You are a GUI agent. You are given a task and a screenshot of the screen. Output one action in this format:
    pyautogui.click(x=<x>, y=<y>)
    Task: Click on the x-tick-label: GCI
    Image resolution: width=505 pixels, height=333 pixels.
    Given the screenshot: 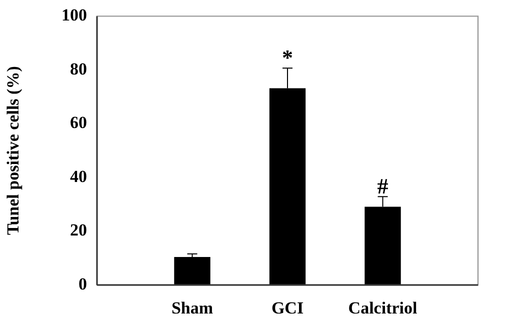 What is the action you would take?
    pyautogui.click(x=287, y=308)
    